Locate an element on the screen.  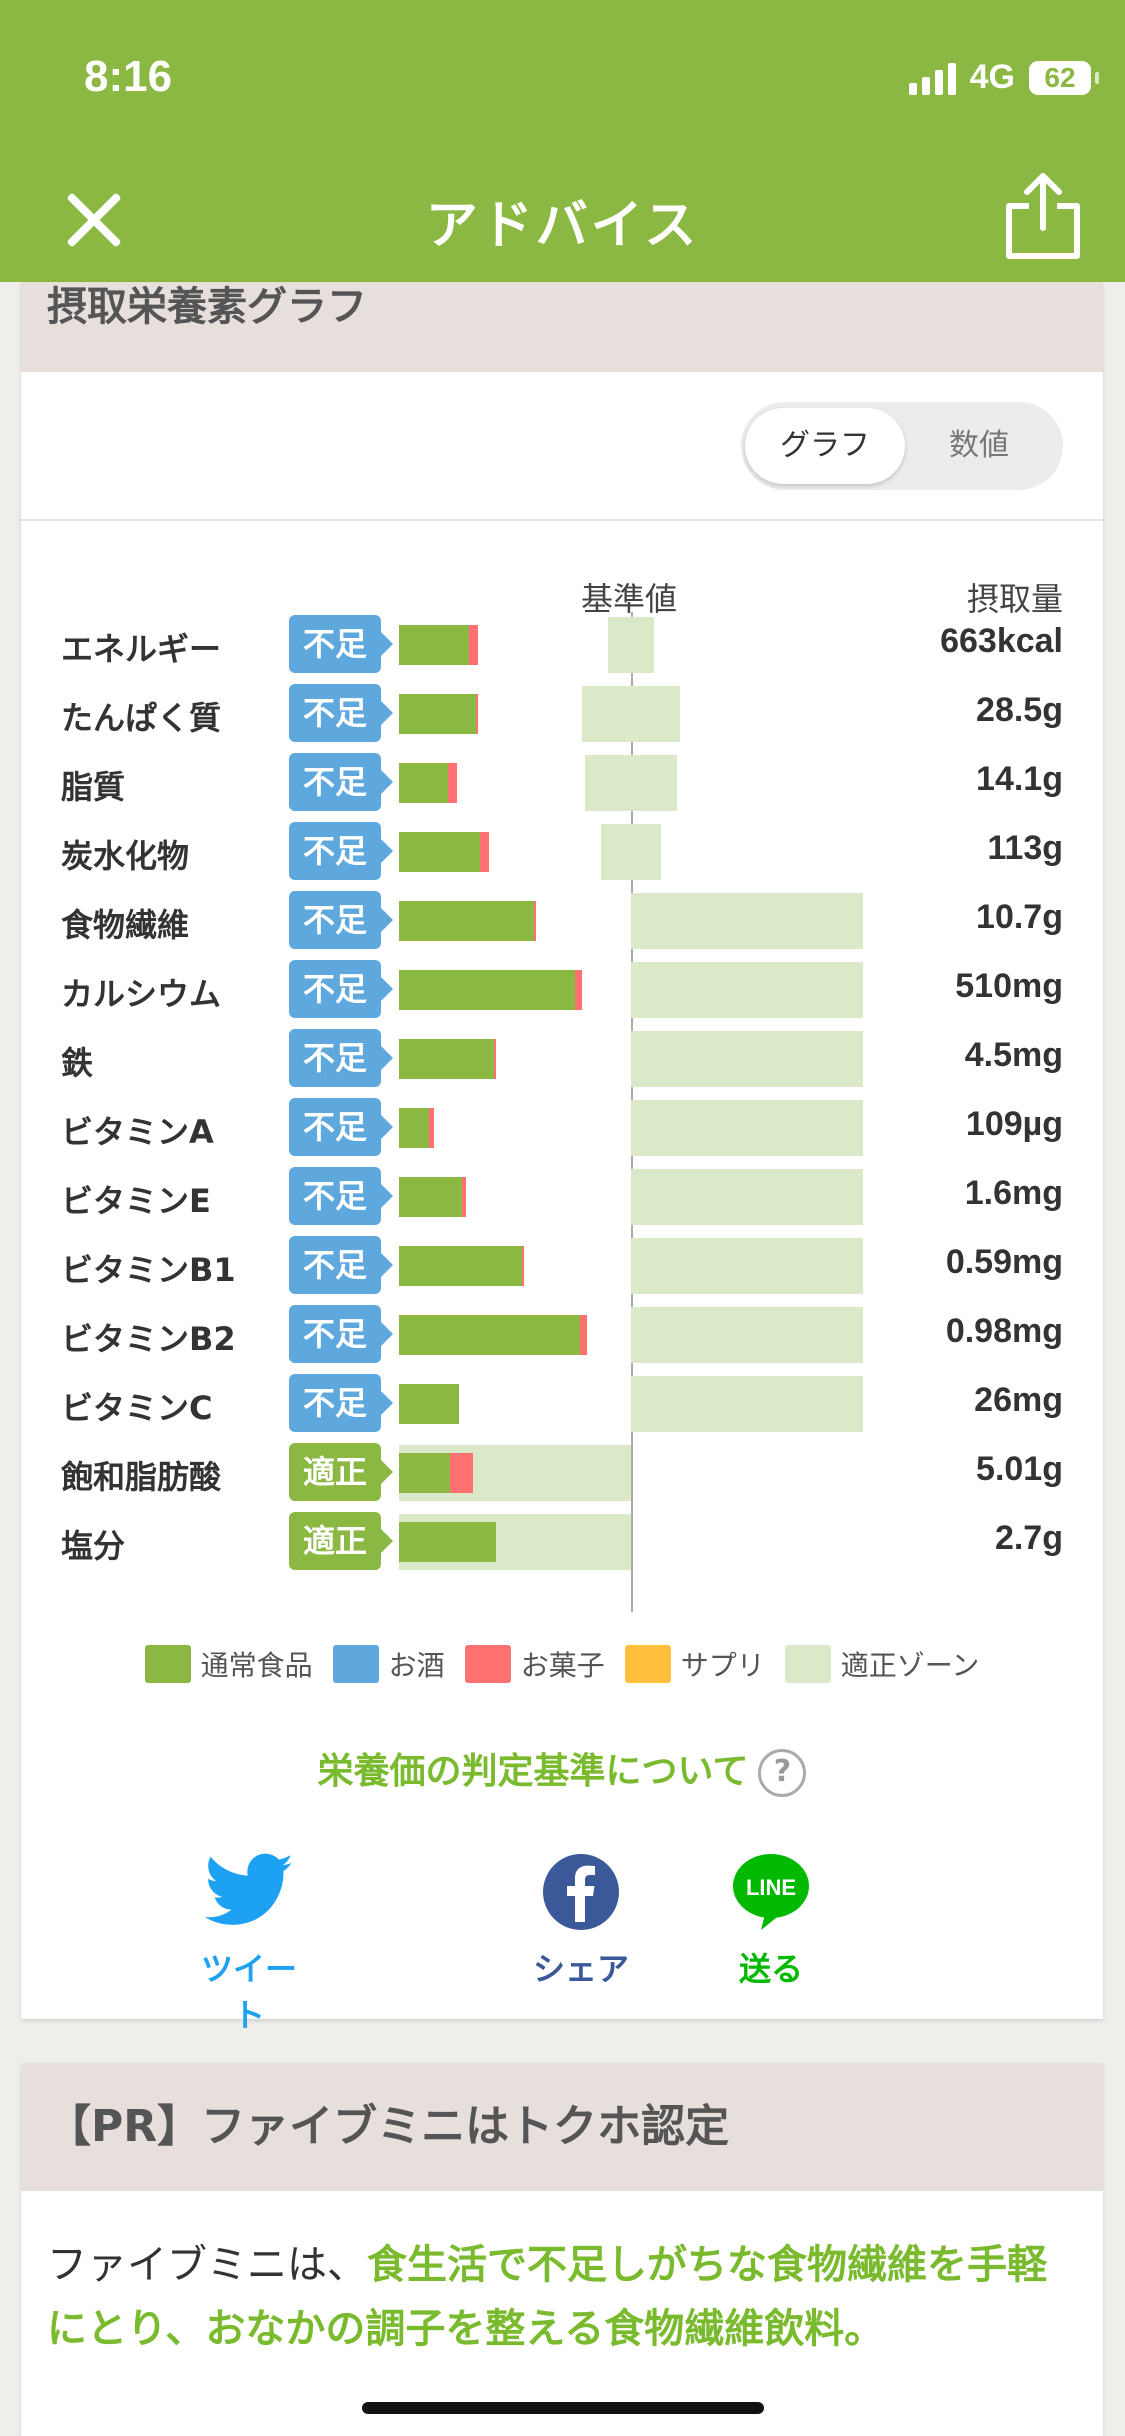
home-indicator is located at coordinates (563, 2408).